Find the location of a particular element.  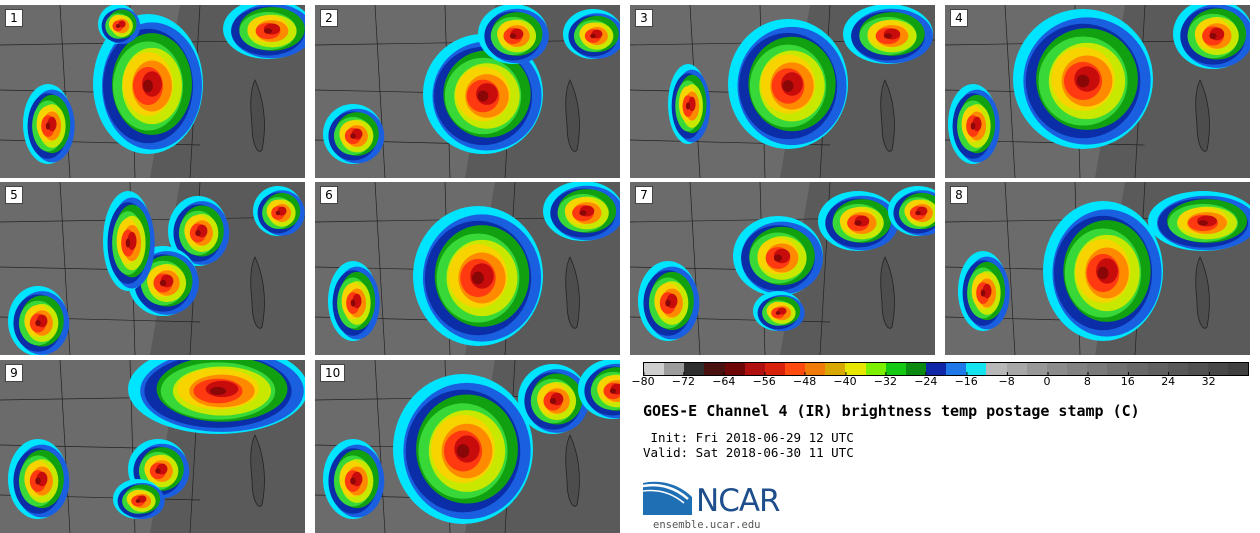

init-time: Init: Fri 2018-06-29 12 UTC is located at coordinates (748, 437).